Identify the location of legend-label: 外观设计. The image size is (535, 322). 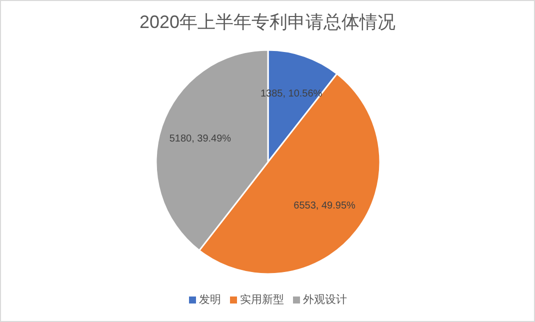
(325, 299).